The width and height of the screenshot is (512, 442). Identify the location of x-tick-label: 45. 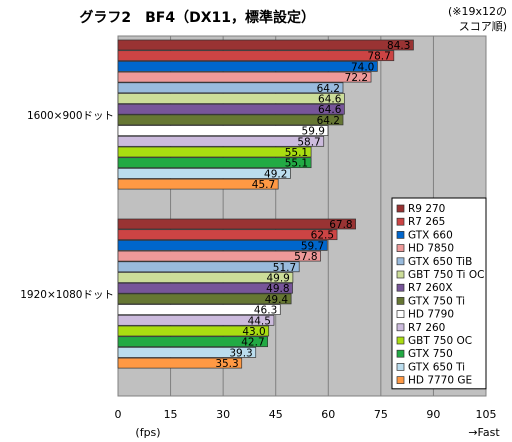
(276, 414).